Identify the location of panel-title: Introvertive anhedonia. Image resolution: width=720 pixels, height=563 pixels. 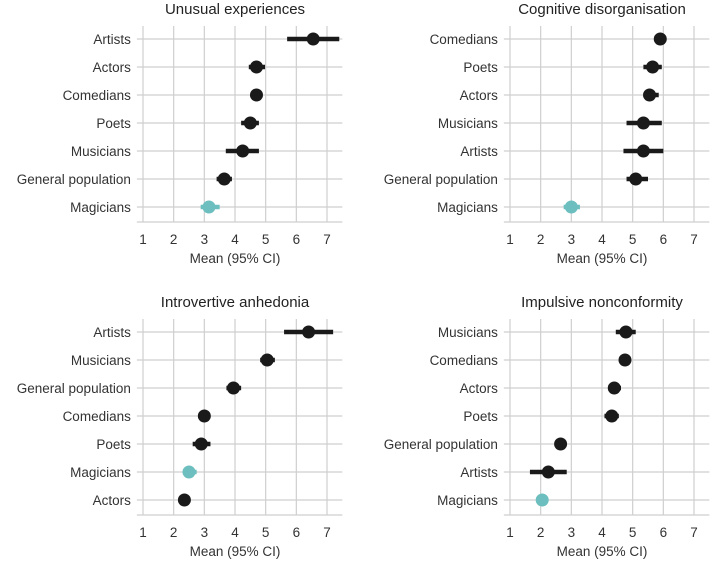
(235, 302).